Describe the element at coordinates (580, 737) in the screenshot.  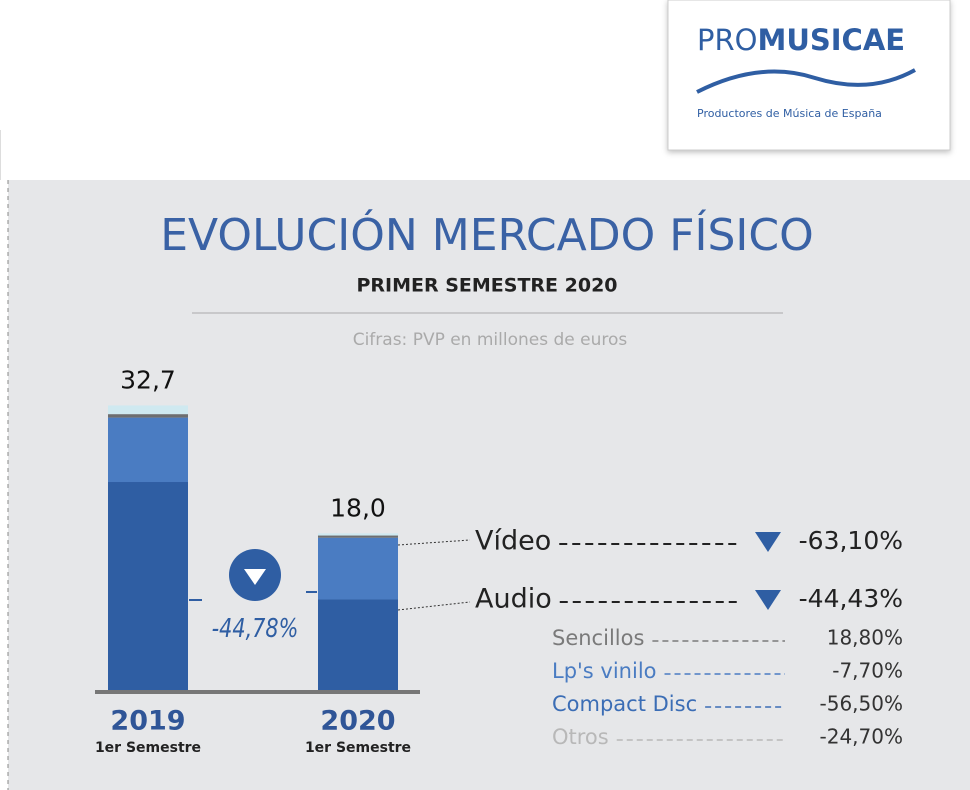
I see `detail-label: Otros` at that location.